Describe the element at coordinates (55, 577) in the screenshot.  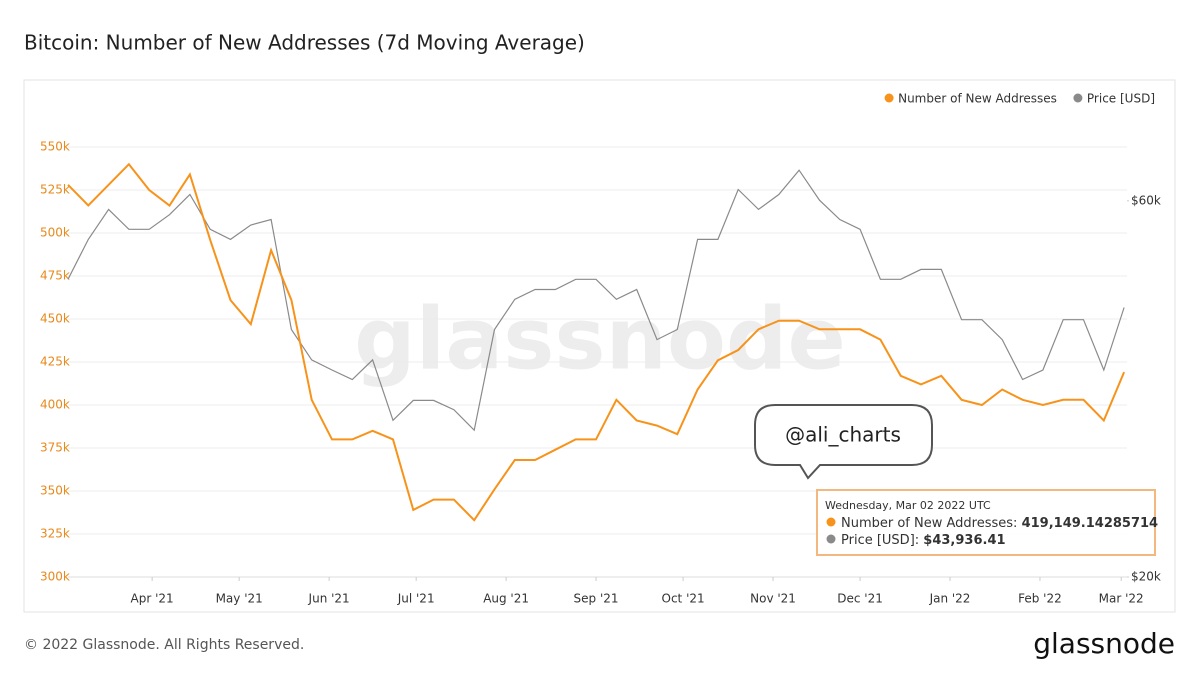
I see `y-tick-label: 300k` at that location.